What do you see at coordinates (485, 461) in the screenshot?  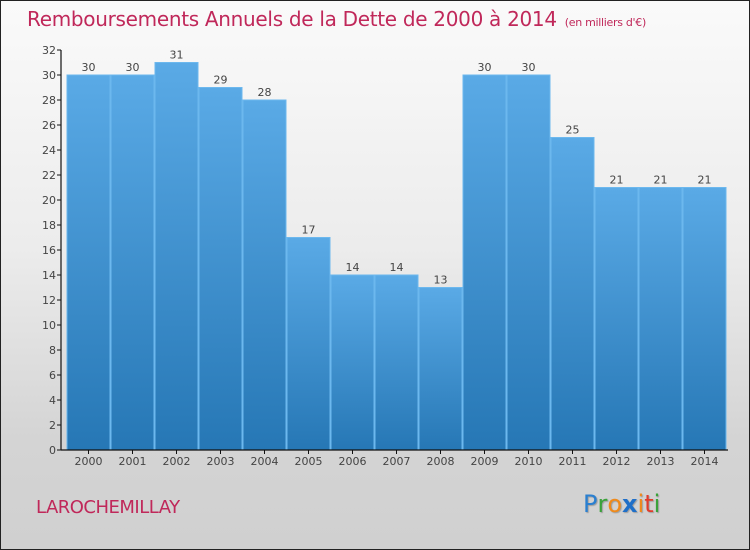 I see `x-tick-label-2009: 2009` at bounding box center [485, 461].